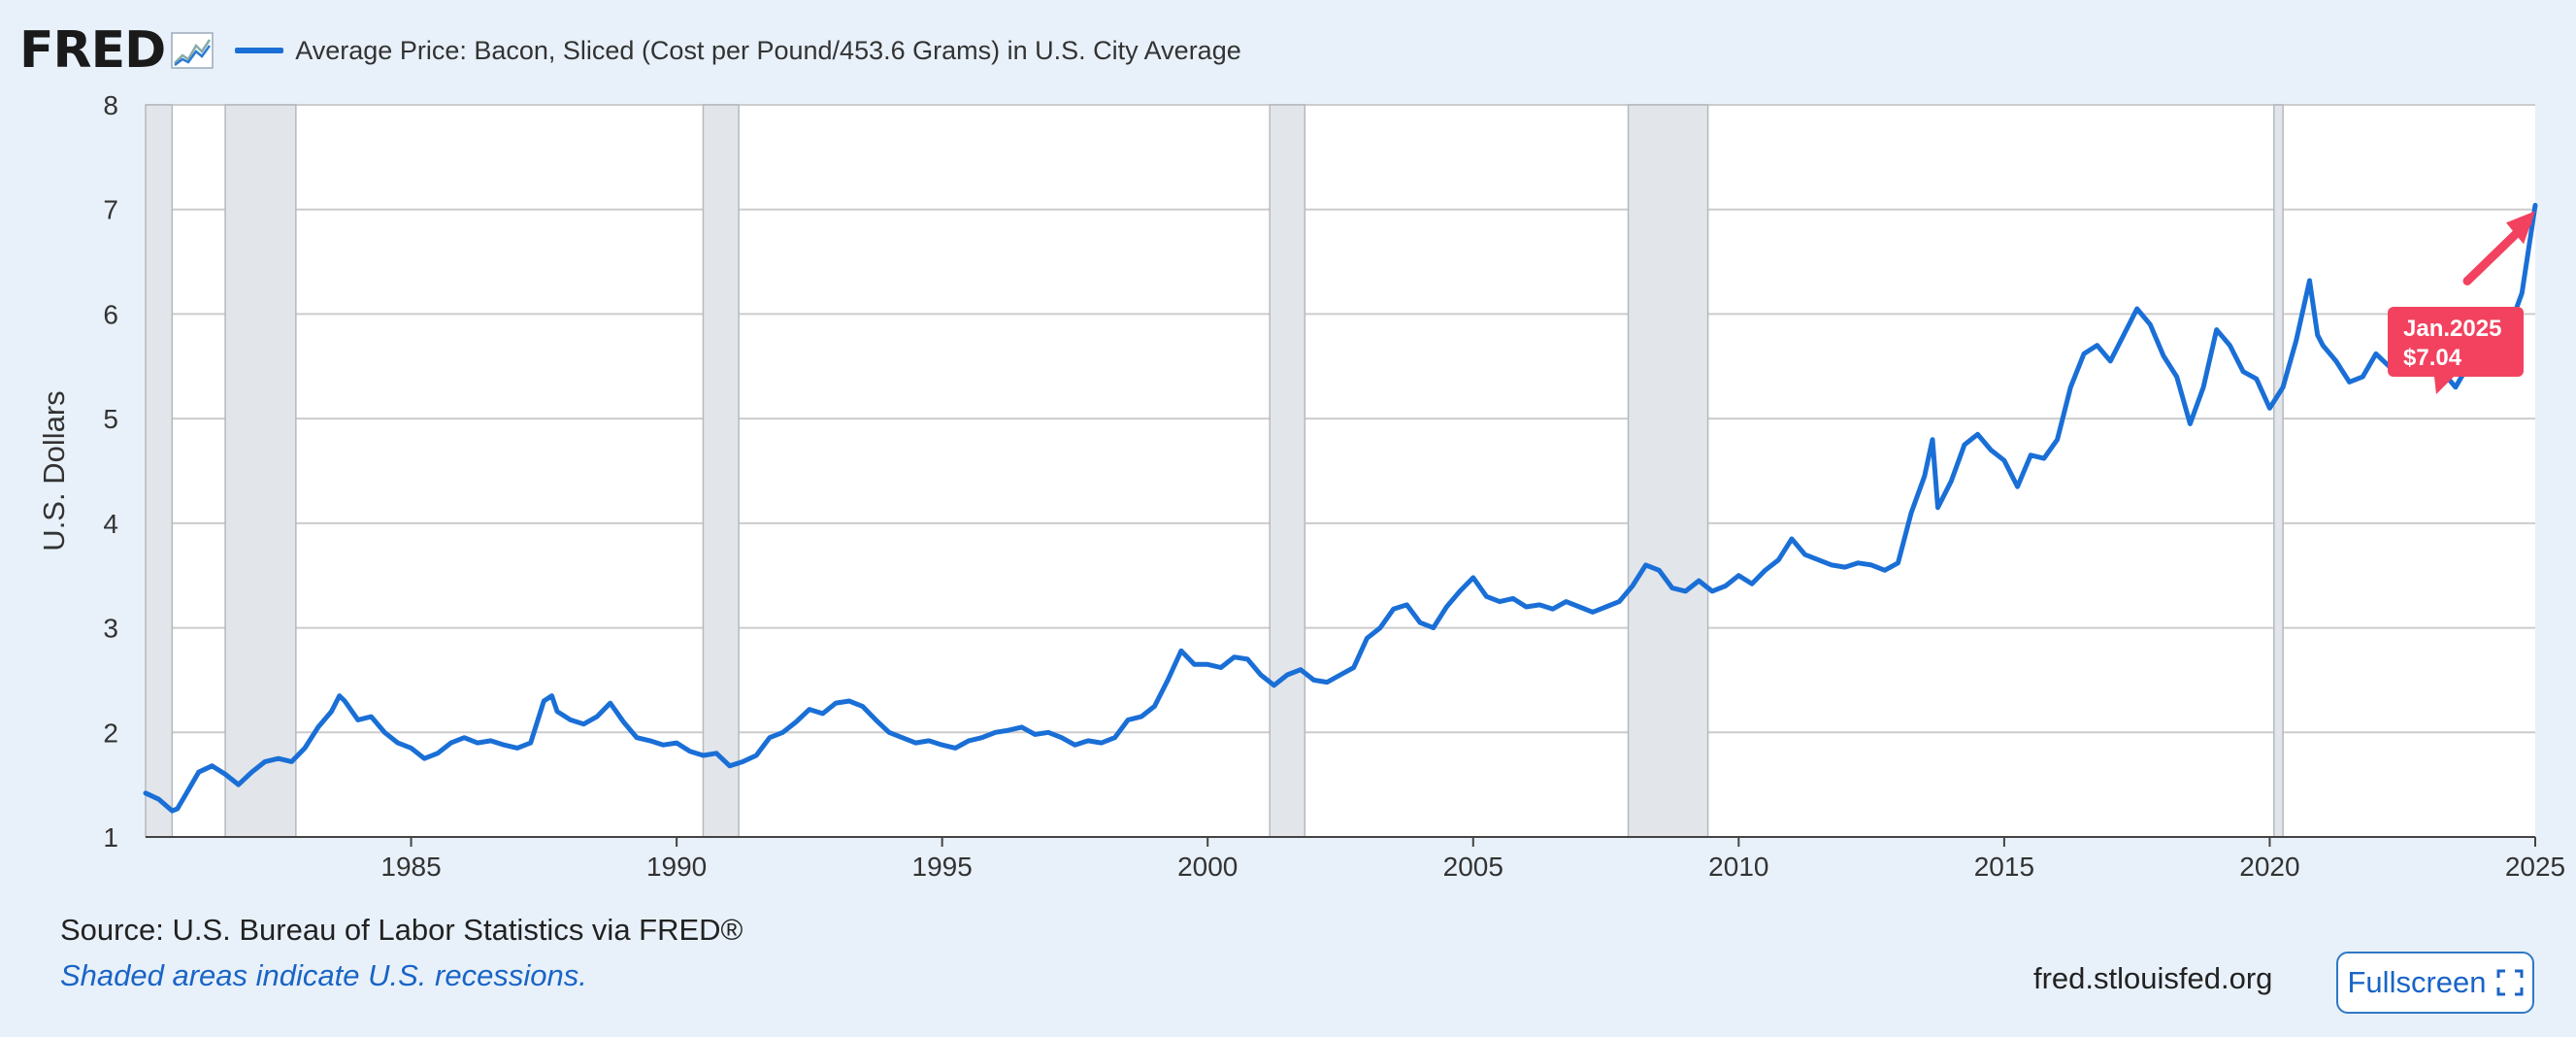 The height and width of the screenshot is (1037, 2576). What do you see at coordinates (942, 867) in the screenshot?
I see `x-tick-label: 1995` at bounding box center [942, 867].